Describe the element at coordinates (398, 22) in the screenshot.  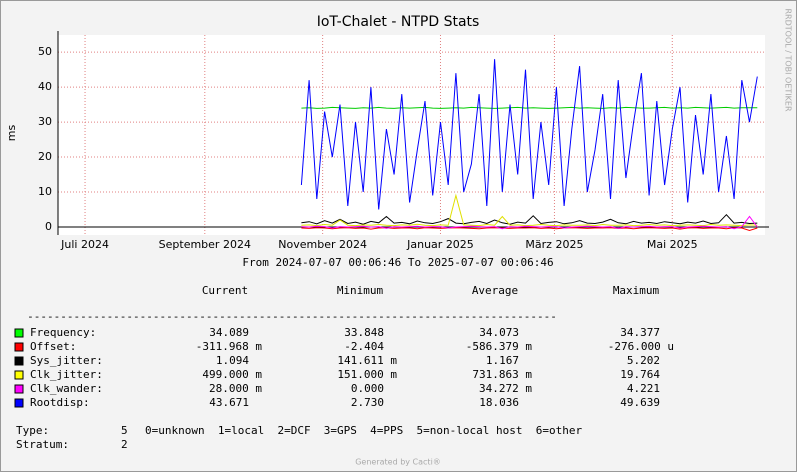
I see `chart-title: IoT-Chalet - NTPD Stats` at that location.